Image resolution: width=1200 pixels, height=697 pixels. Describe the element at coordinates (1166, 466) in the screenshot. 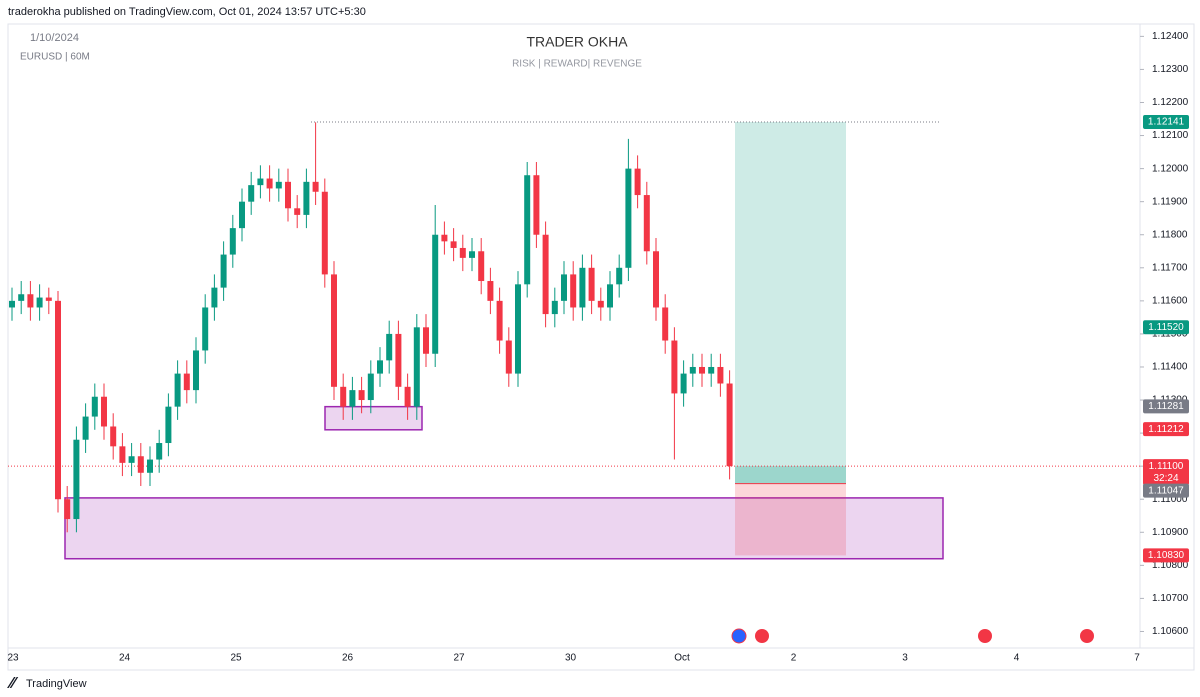

I see `price-label: 1.11100` at that location.